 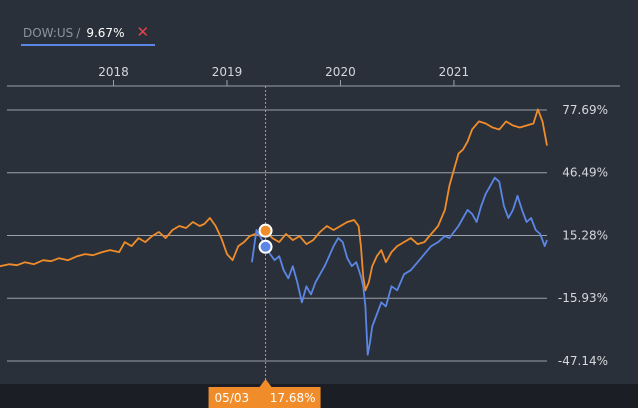 What do you see at coordinates (113, 72) in the screenshot?
I see `x-tick-label: 2018` at bounding box center [113, 72].